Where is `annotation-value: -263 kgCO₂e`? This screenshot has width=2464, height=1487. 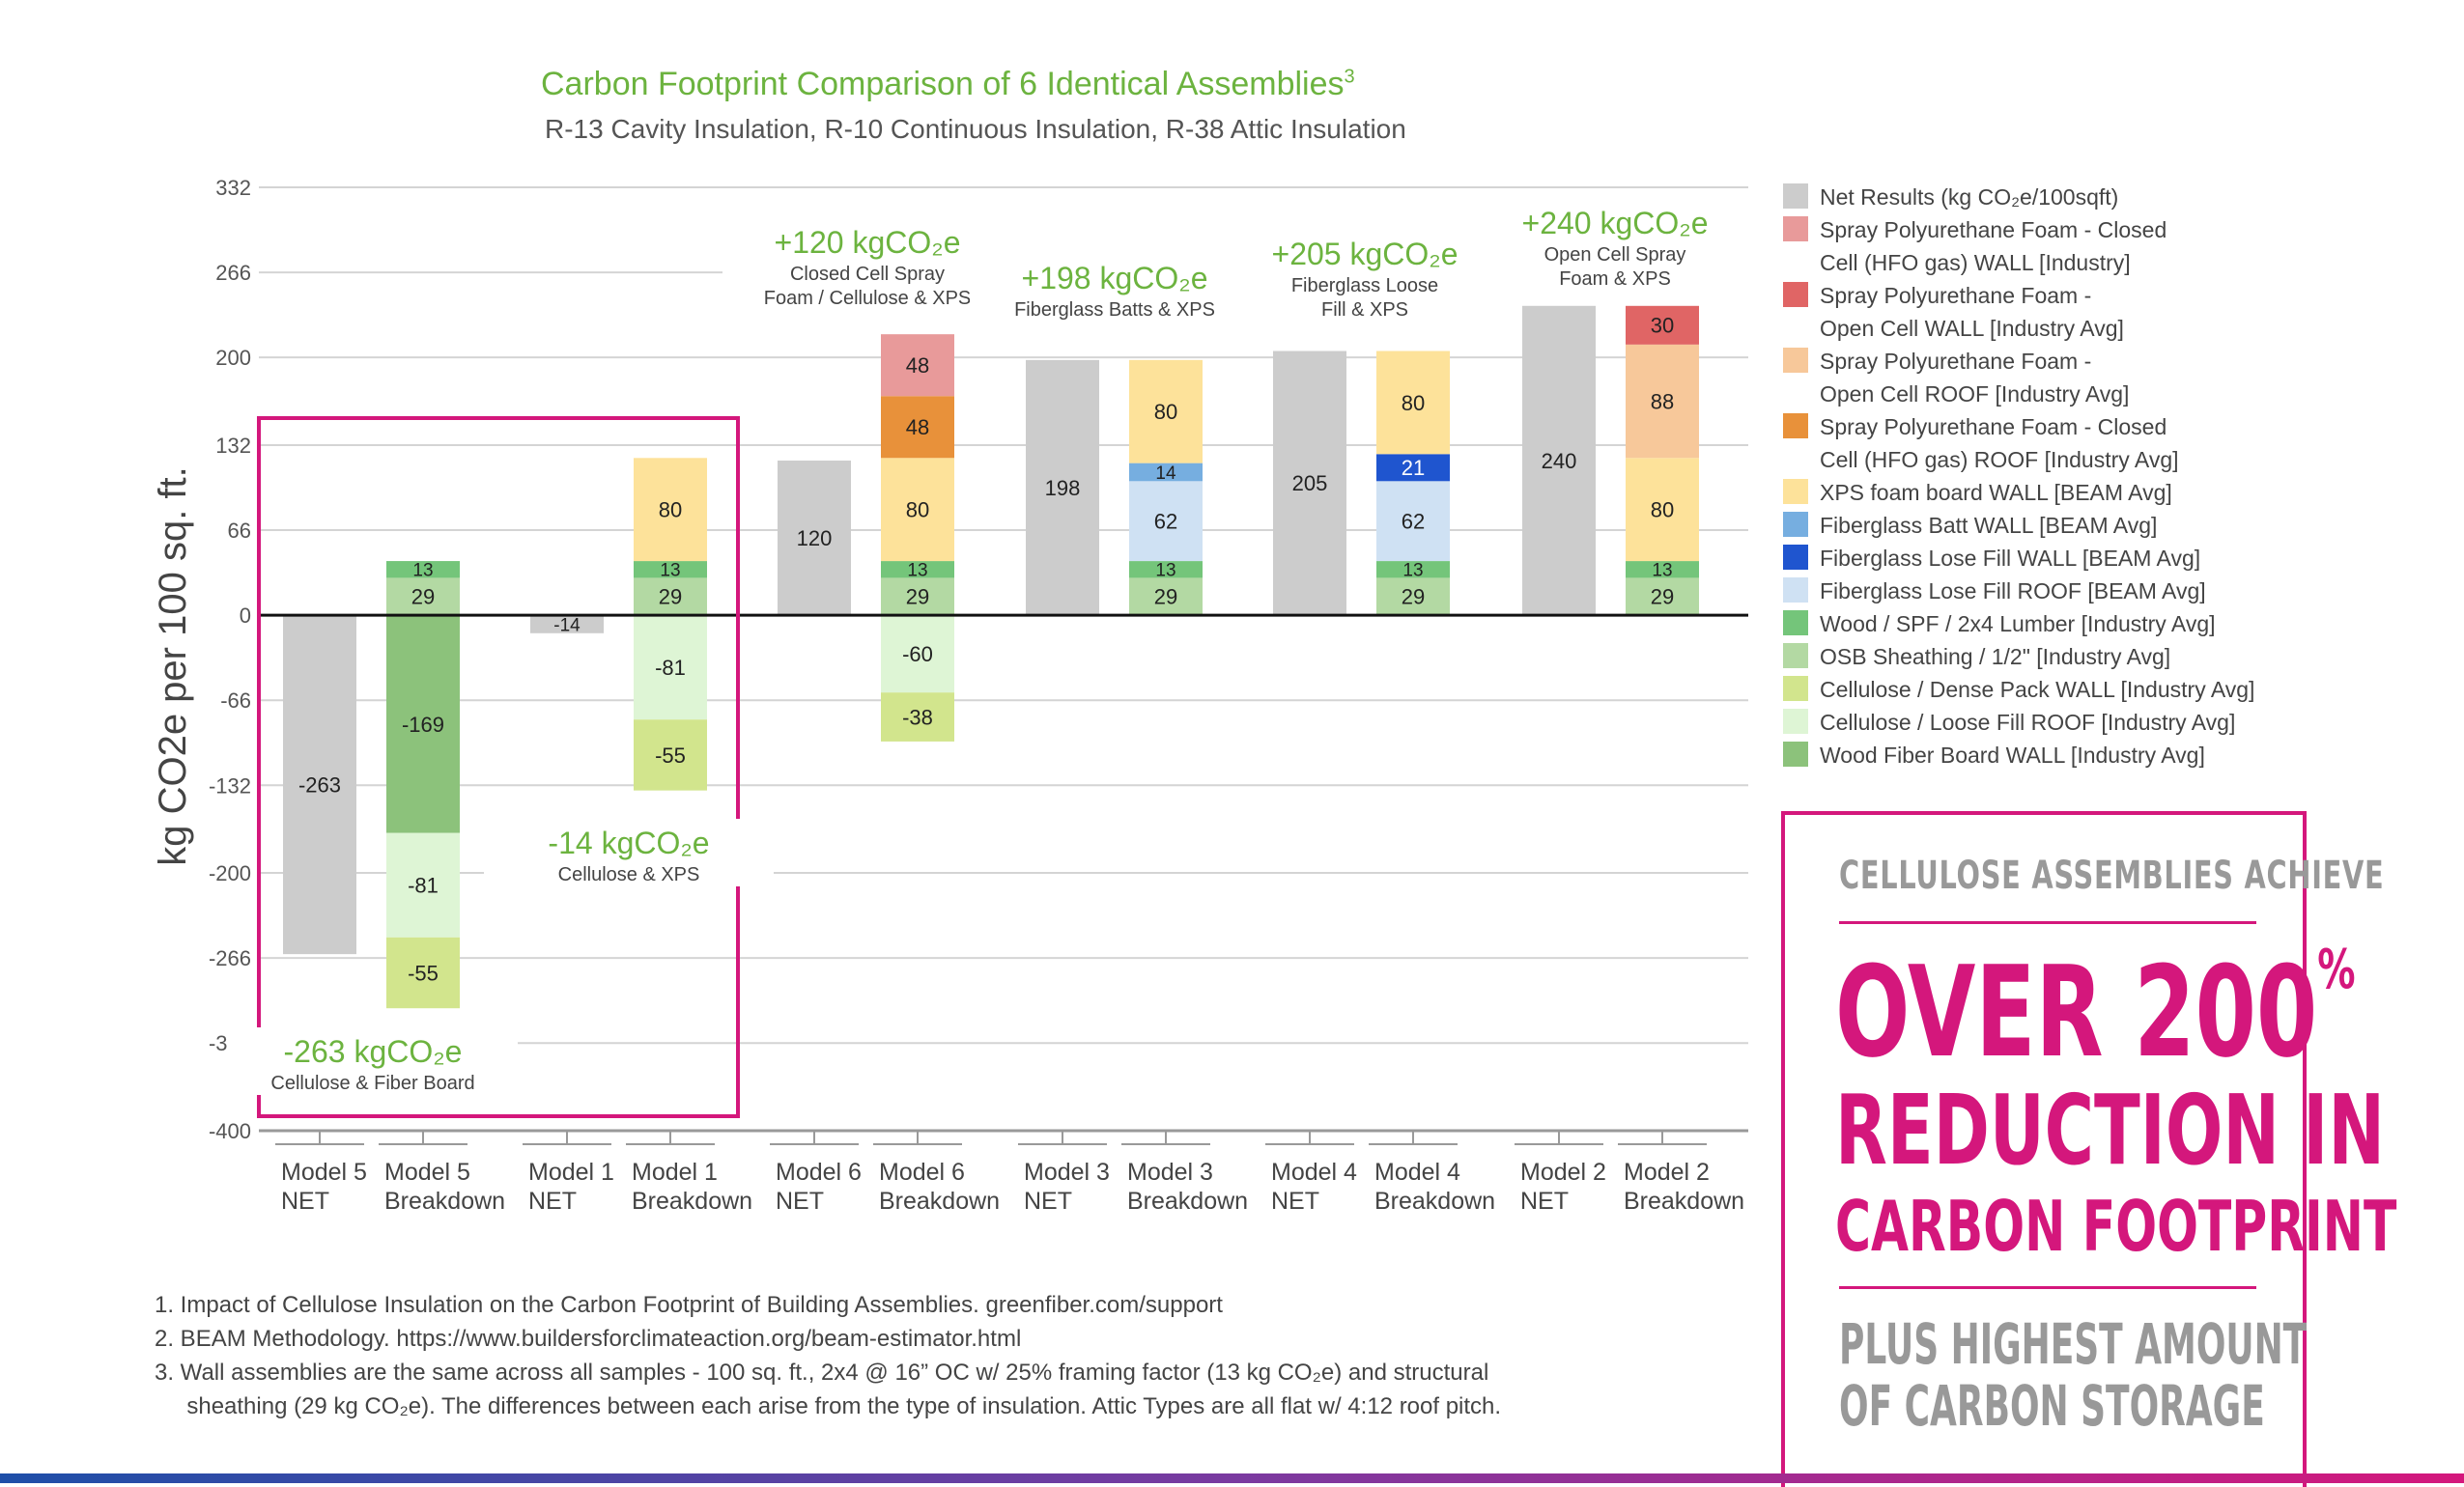 annotation-value: -263 kgCO₂e is located at coordinates (373, 1051).